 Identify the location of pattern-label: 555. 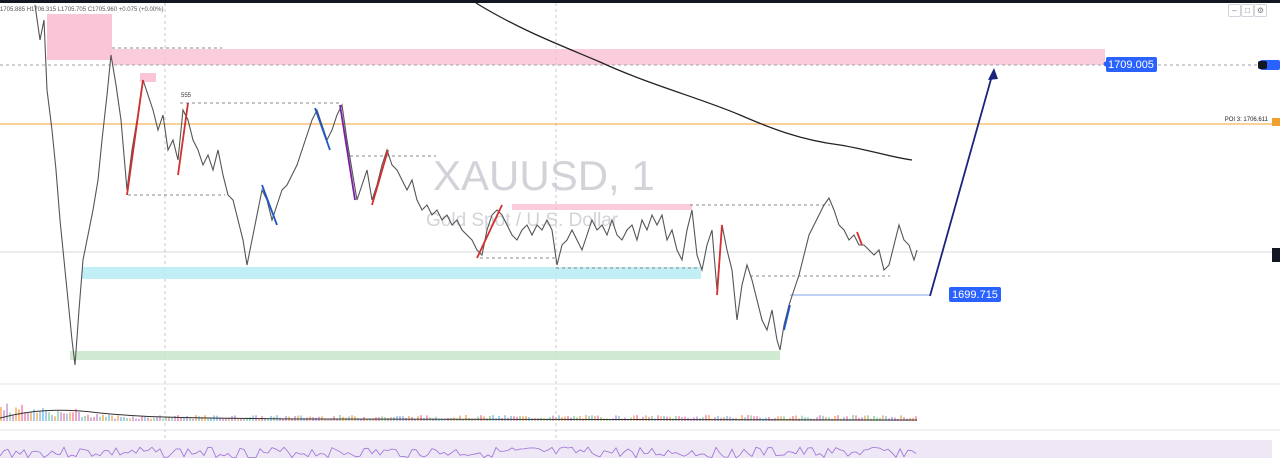
(186, 96).